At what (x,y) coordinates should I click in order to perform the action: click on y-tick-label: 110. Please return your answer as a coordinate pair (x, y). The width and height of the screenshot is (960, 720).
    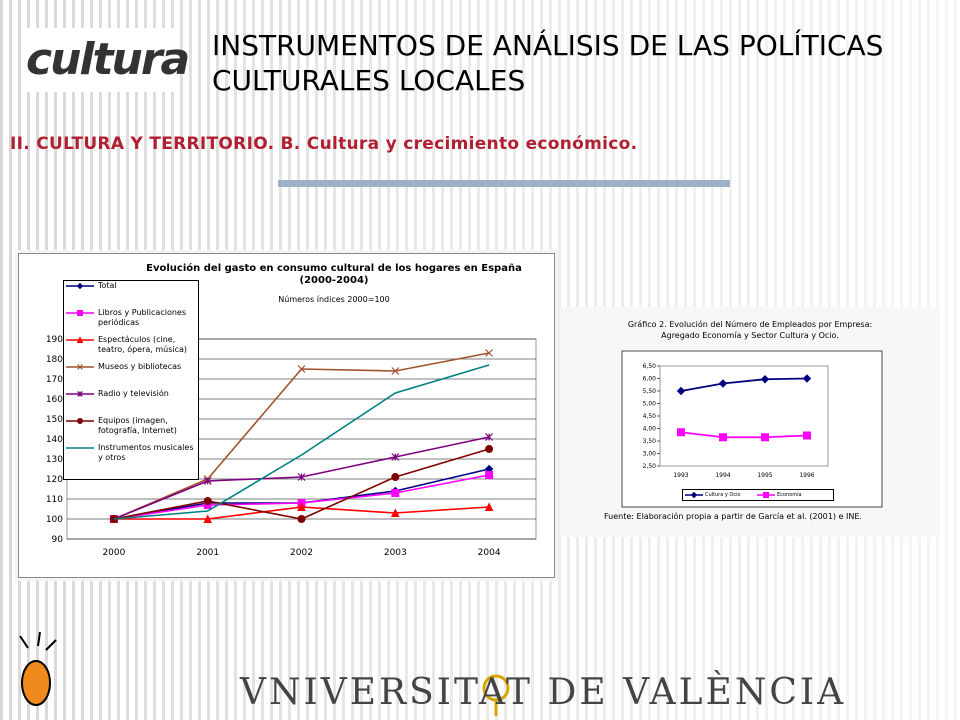
    Looking at the image, I should click on (54, 500).